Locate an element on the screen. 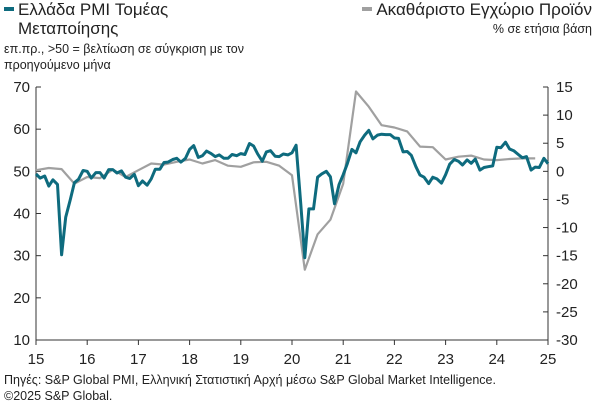 The width and height of the screenshot is (600, 405). x-tick-label: 24 is located at coordinates (496, 359).